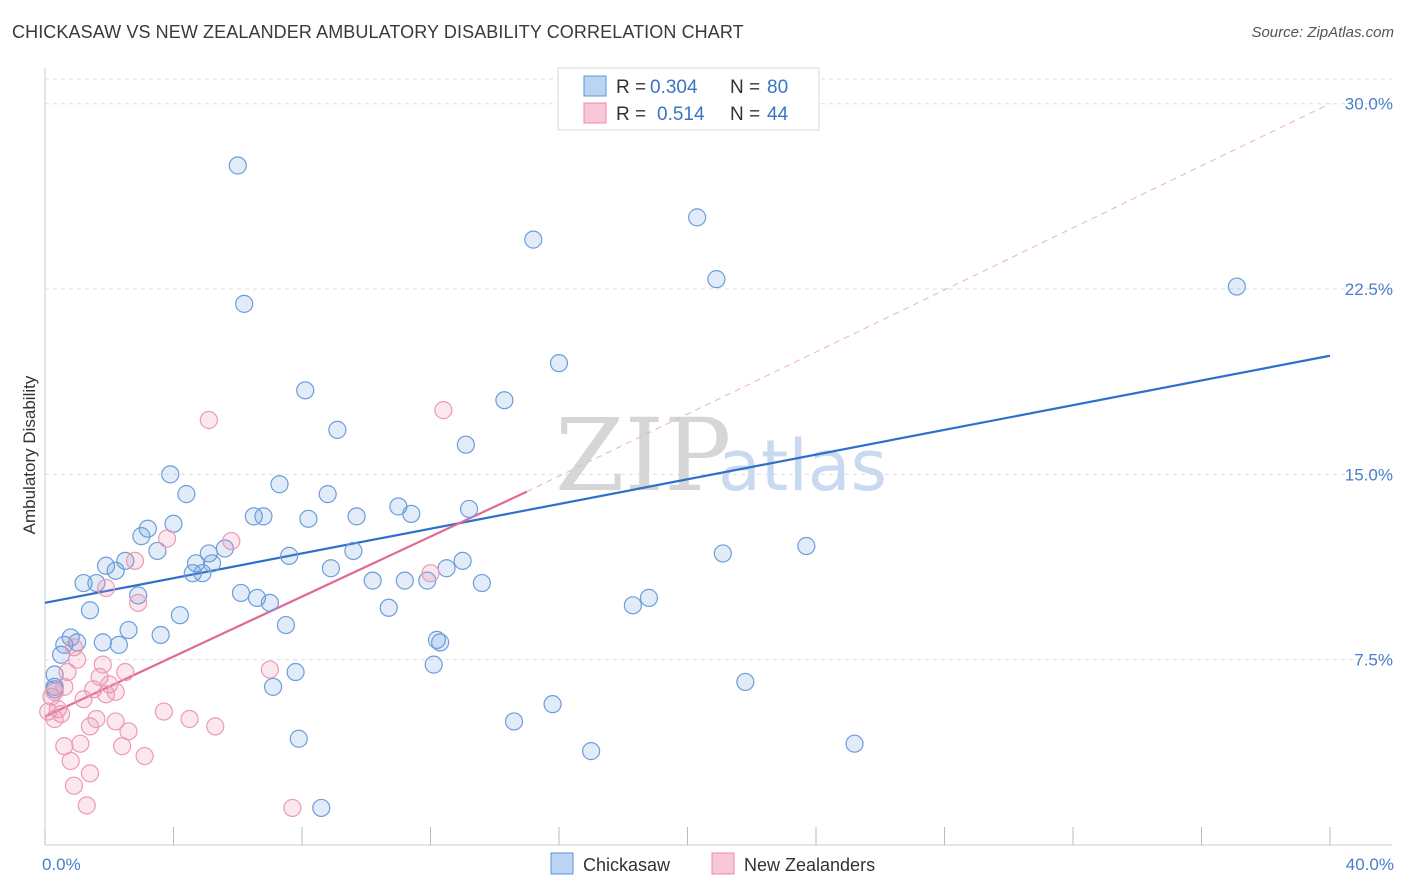  What do you see at coordinates (595, 86) in the screenshot?
I see `legend-swatch-chickasaw` at bounding box center [595, 86].